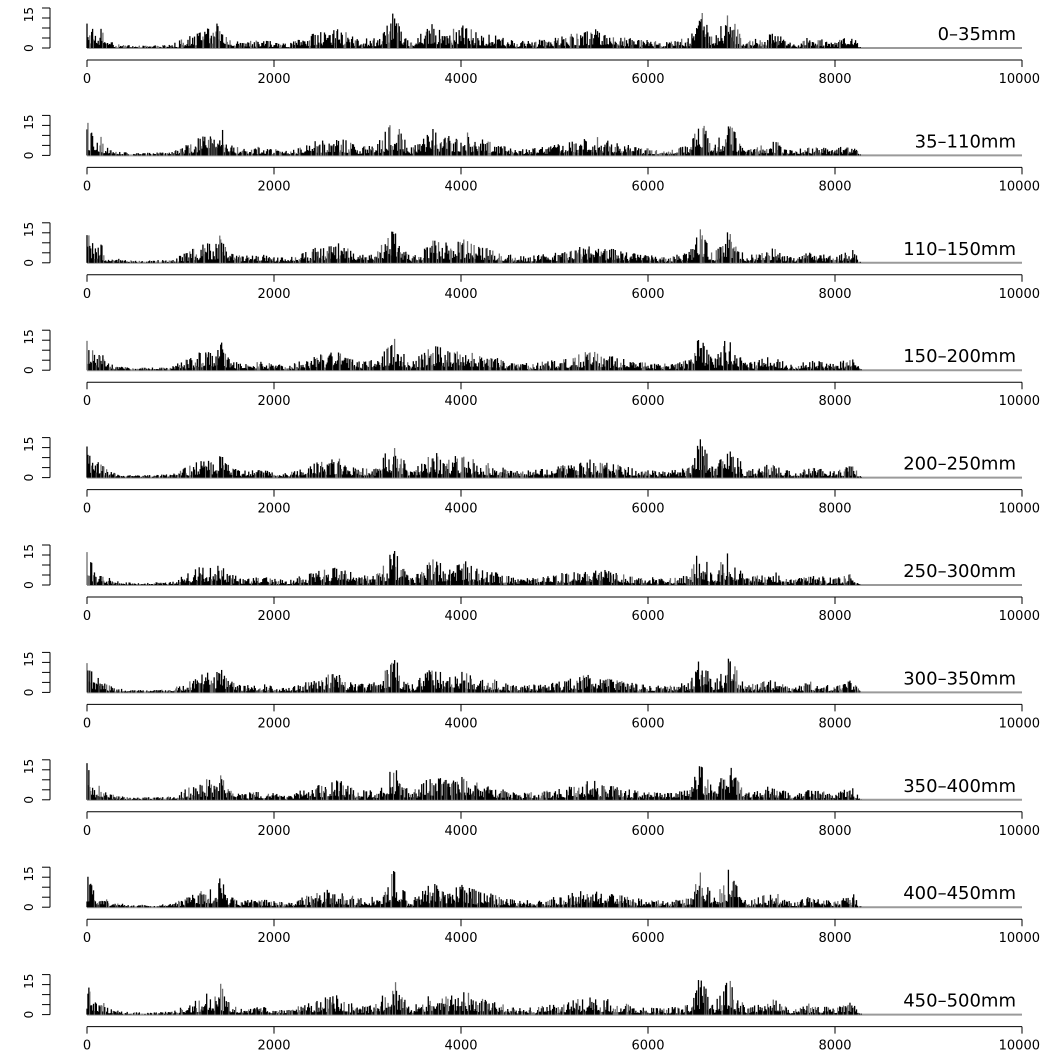 The height and width of the screenshot is (1057, 1051). I want to click on panel-label: 35–110mm, so click(965, 141).